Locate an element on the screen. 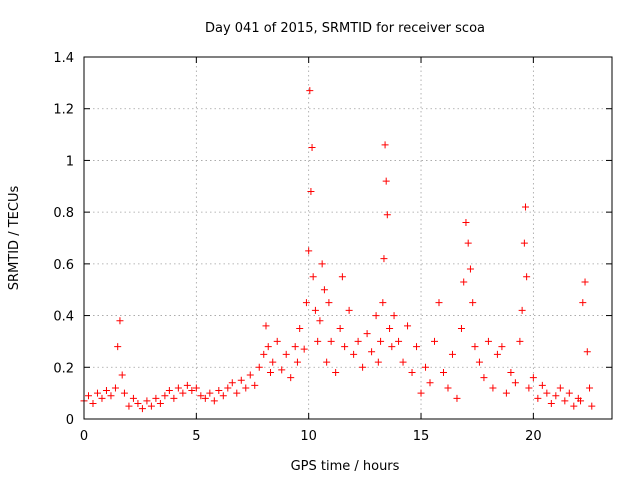 The height and width of the screenshot is (480, 640). x-axis-label: GPS time / hours is located at coordinates (345, 466).